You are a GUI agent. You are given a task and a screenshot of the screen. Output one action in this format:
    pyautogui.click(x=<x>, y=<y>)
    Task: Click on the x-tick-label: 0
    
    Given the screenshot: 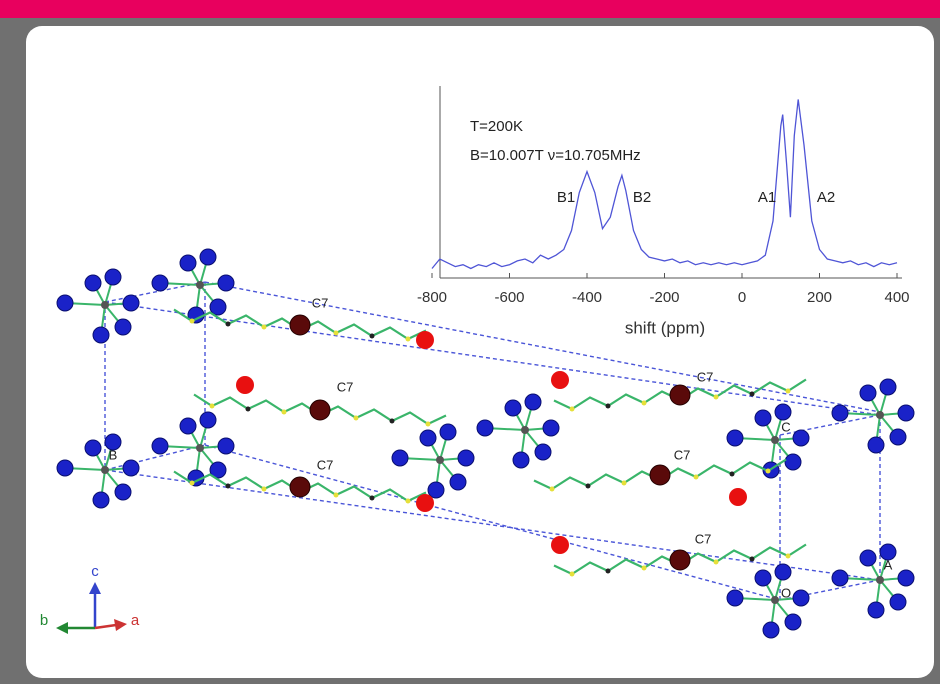 What is the action you would take?
    pyautogui.click(x=742, y=297)
    